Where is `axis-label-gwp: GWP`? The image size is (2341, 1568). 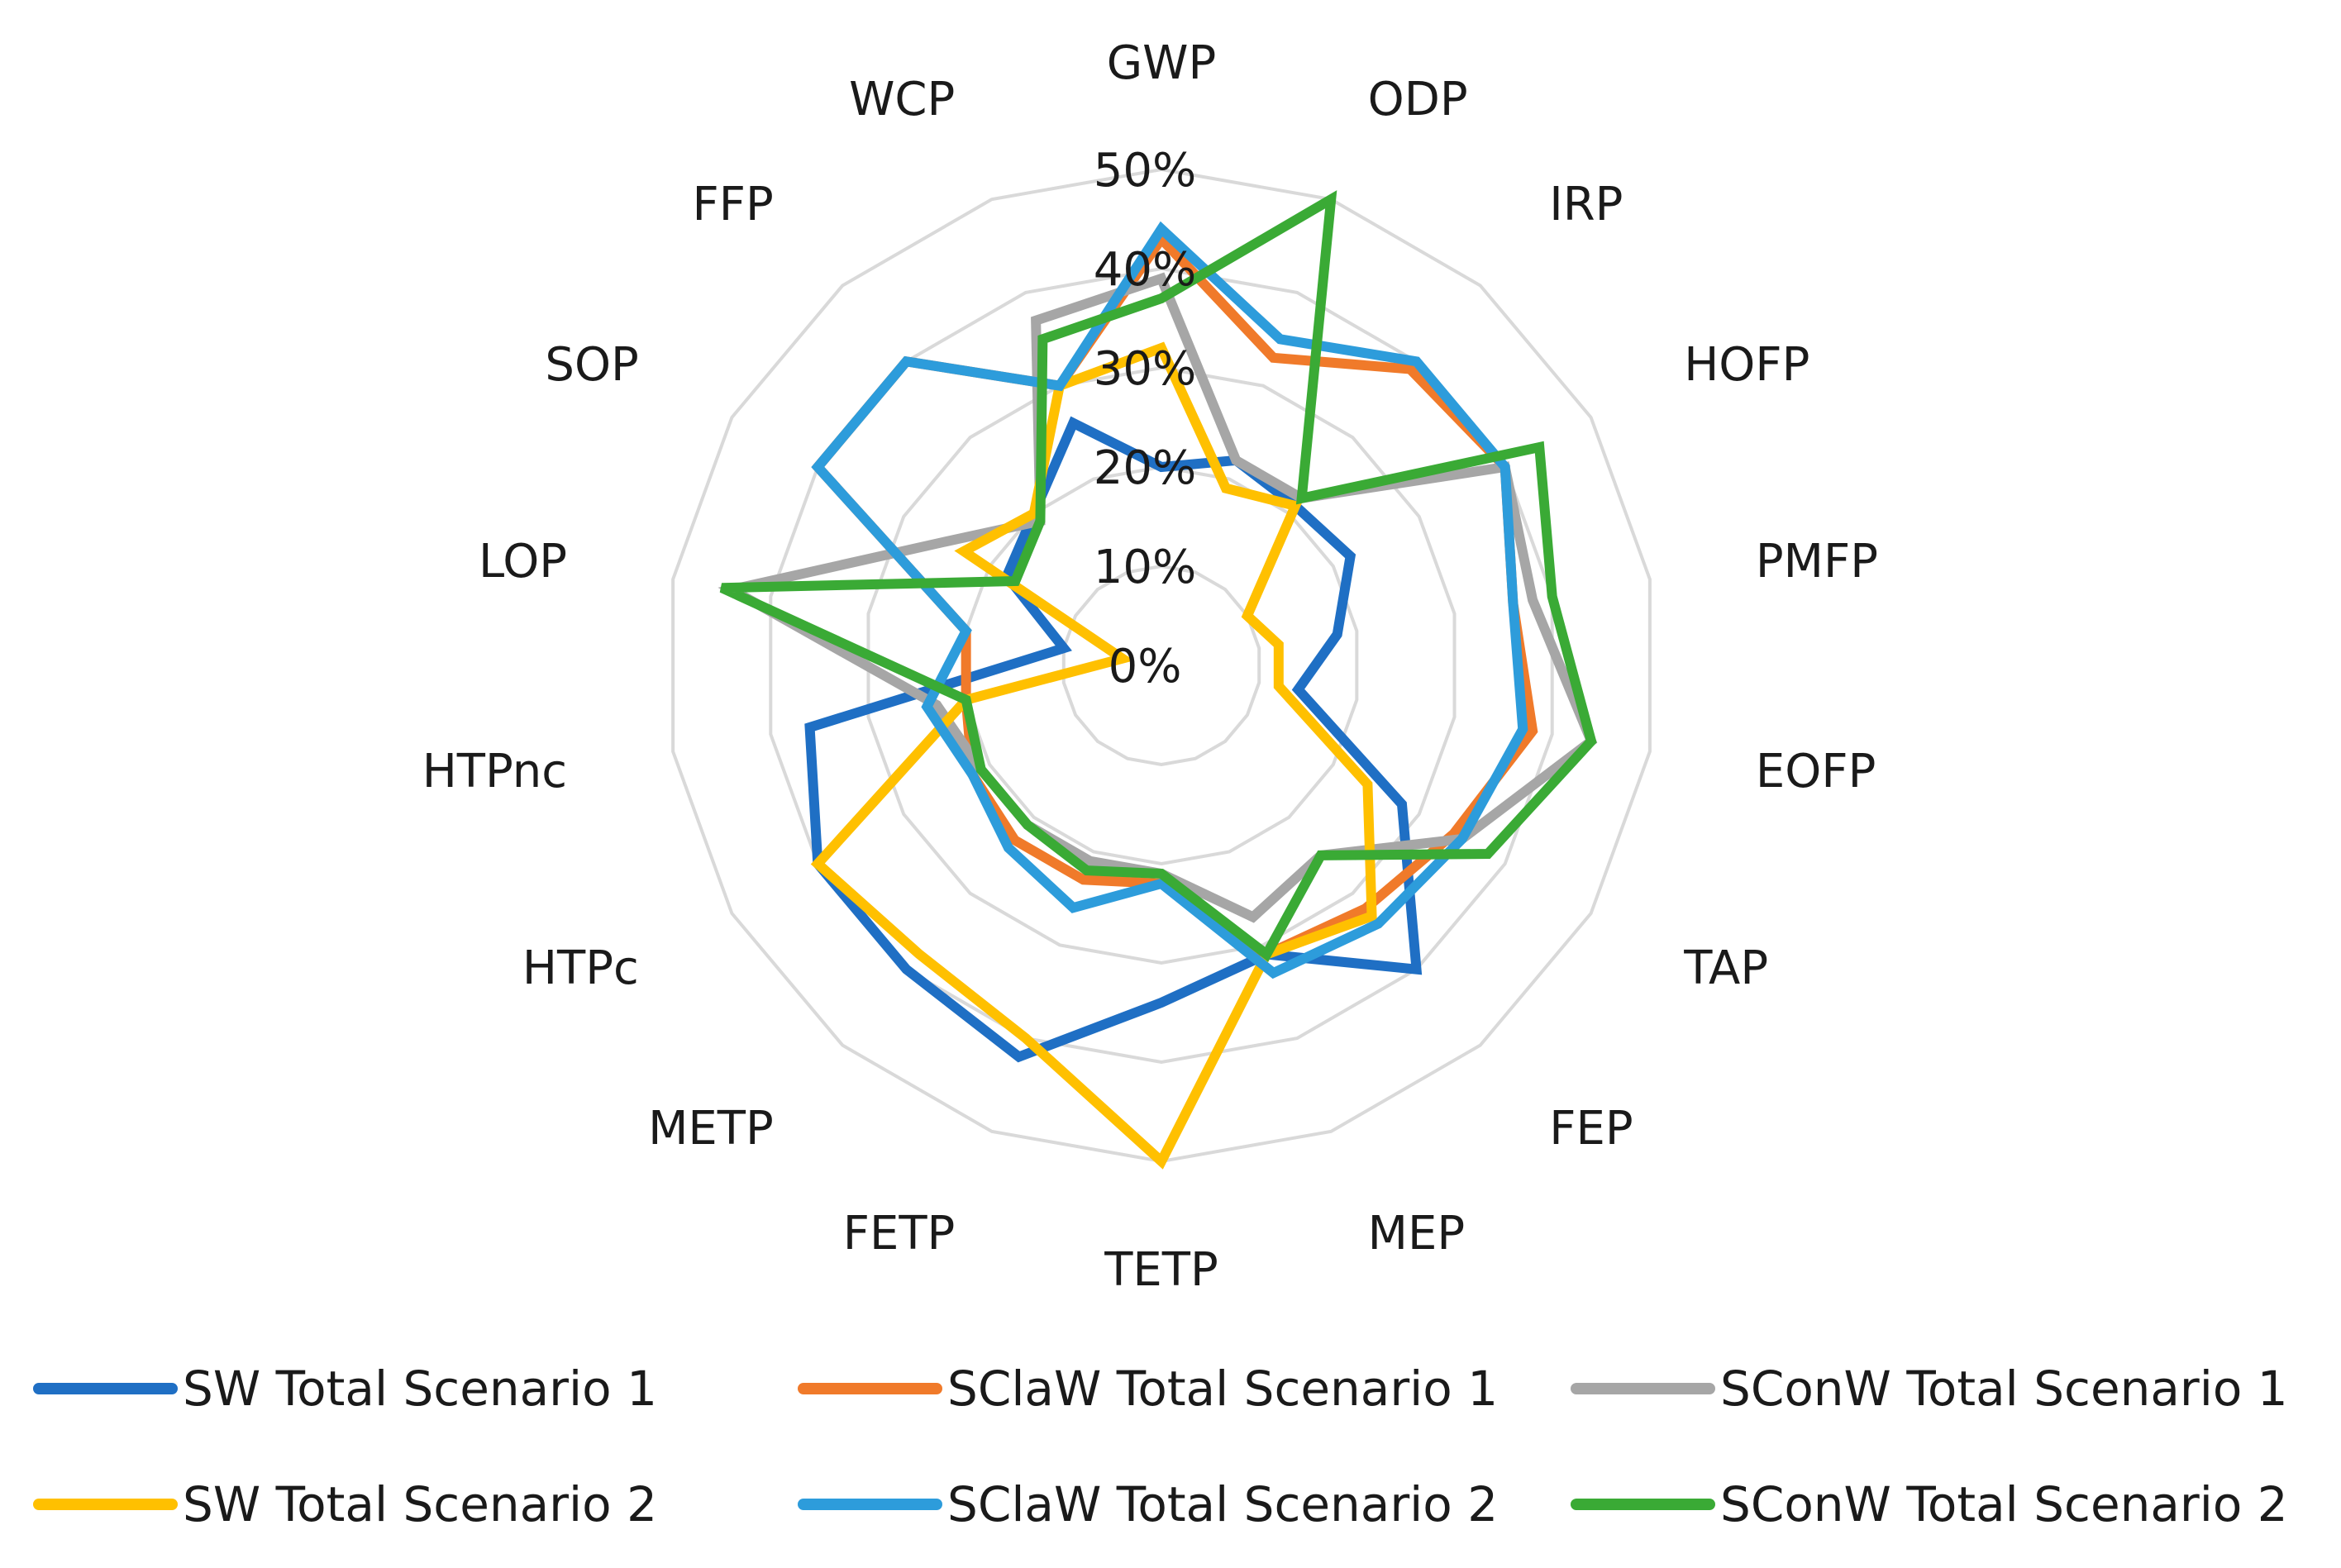
axis-label-gwp: GWP is located at coordinates (1162, 63).